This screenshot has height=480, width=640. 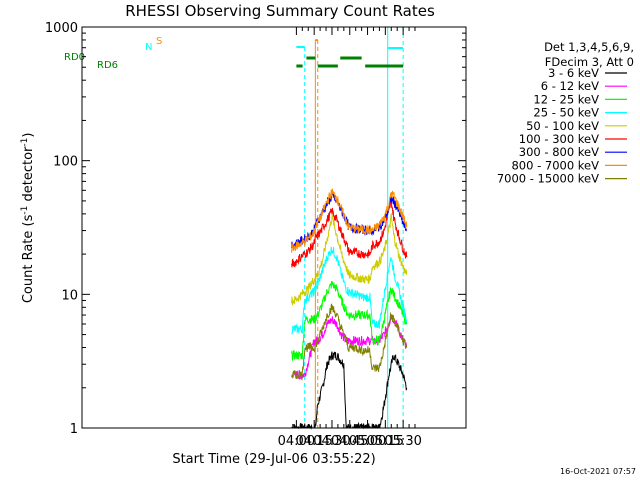 What do you see at coordinates (65, 162) in the screenshot?
I see `y-tick-label-2: 100` at bounding box center [65, 162].